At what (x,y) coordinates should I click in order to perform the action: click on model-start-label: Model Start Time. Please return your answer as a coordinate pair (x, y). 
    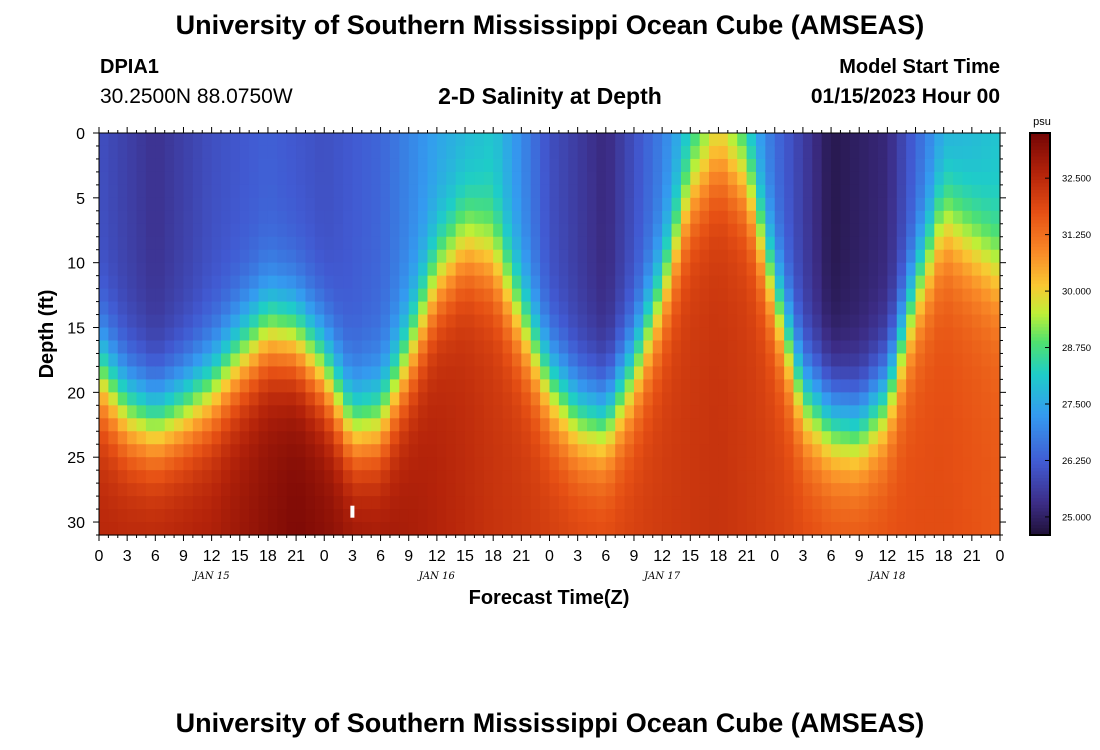
    Looking at the image, I should click on (919, 67).